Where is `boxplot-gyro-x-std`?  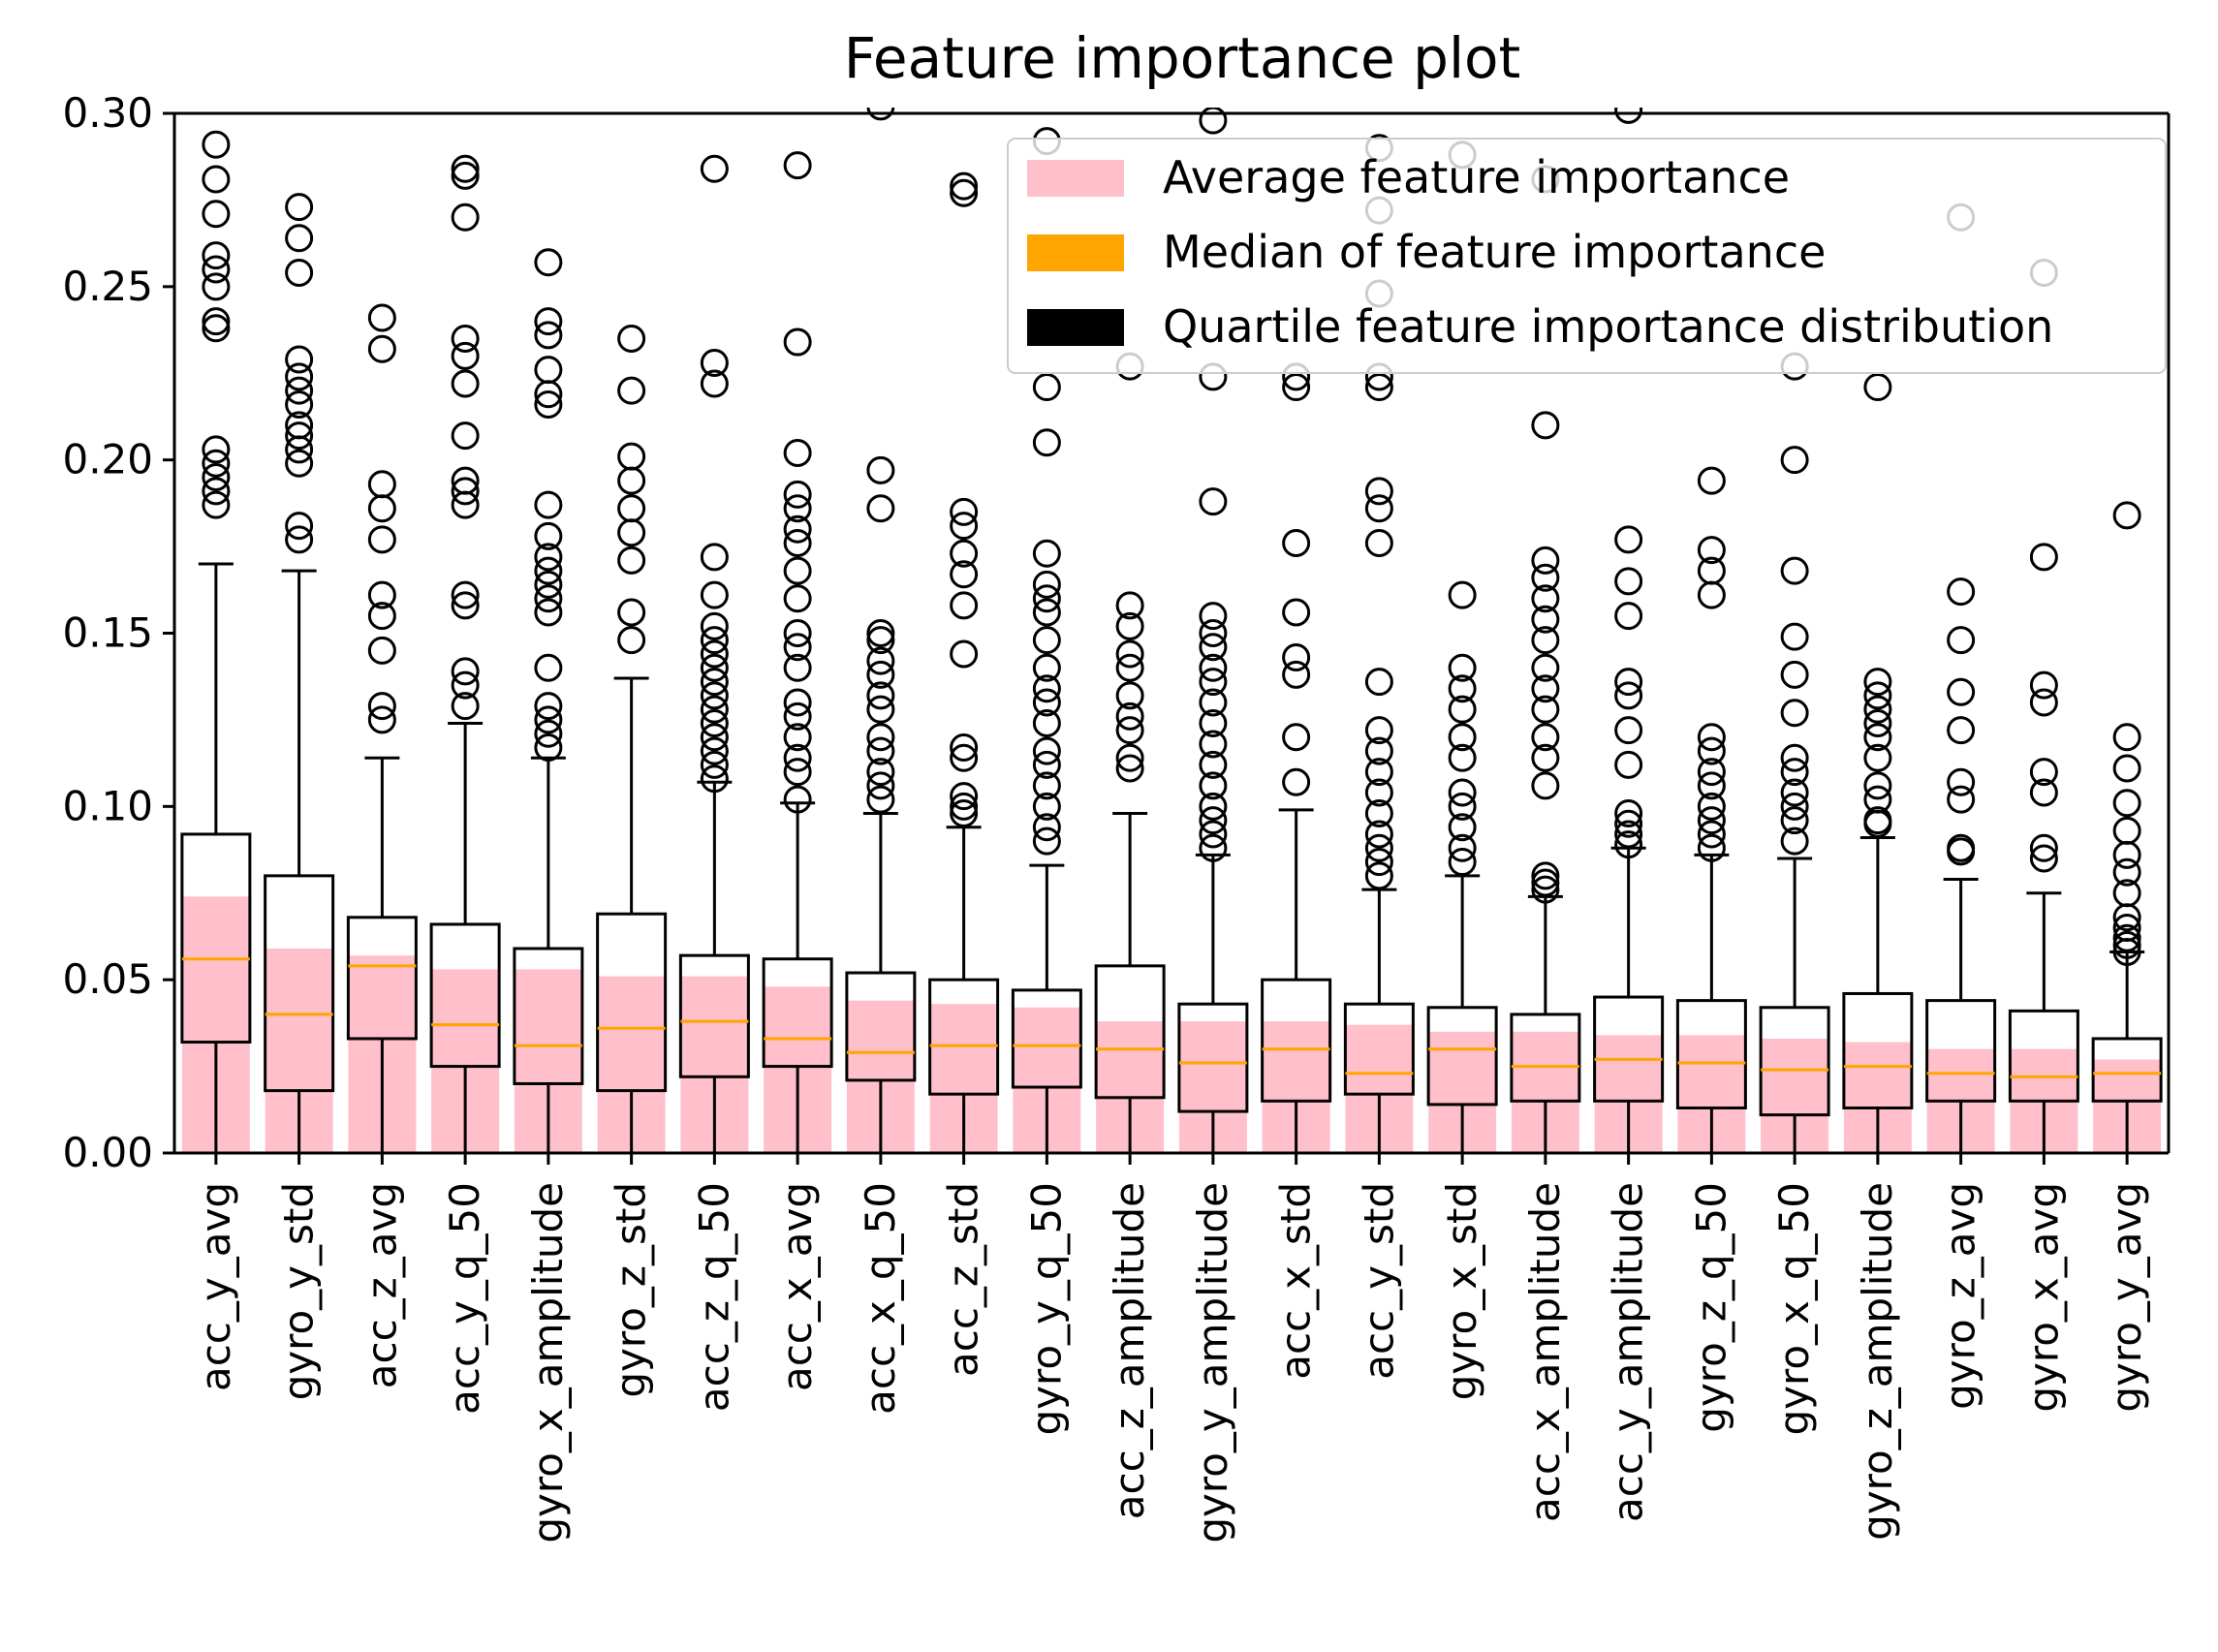
boxplot-gyro-x-std is located at coordinates (1462, 647).